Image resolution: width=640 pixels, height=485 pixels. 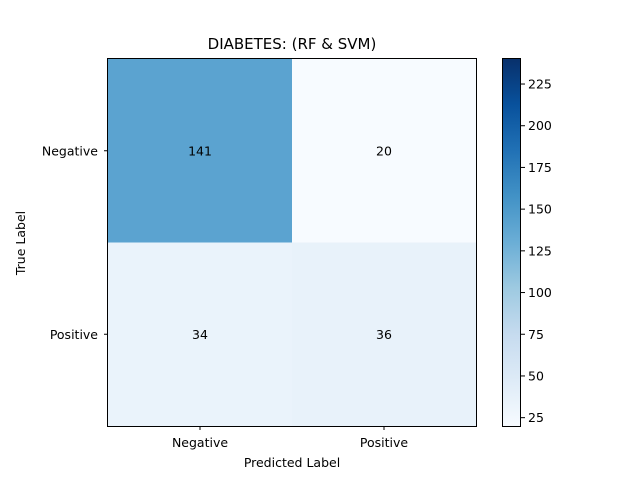 What do you see at coordinates (384, 442) in the screenshot?
I see `x-tick-label: Positive` at bounding box center [384, 442].